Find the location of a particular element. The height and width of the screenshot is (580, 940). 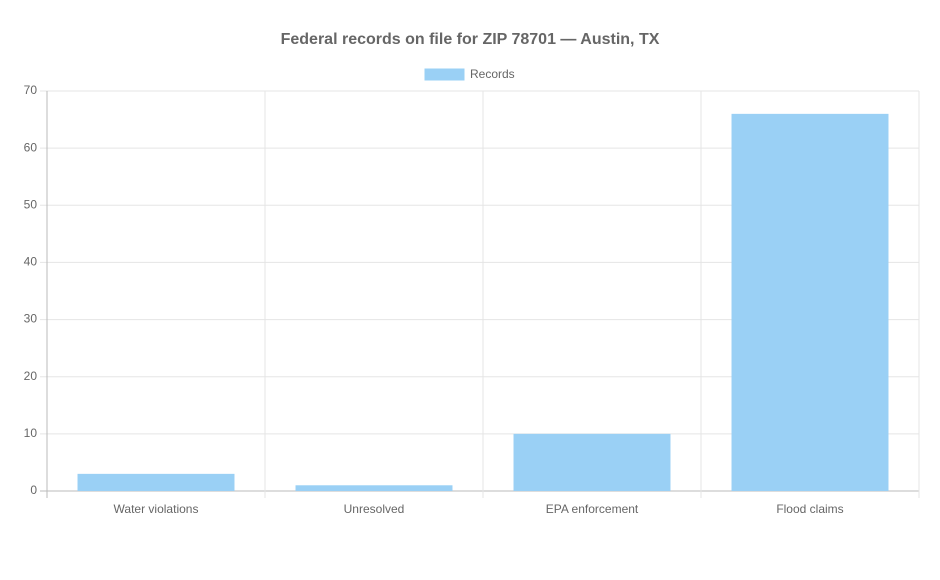

y-tick-label: 40 is located at coordinates (31, 262).